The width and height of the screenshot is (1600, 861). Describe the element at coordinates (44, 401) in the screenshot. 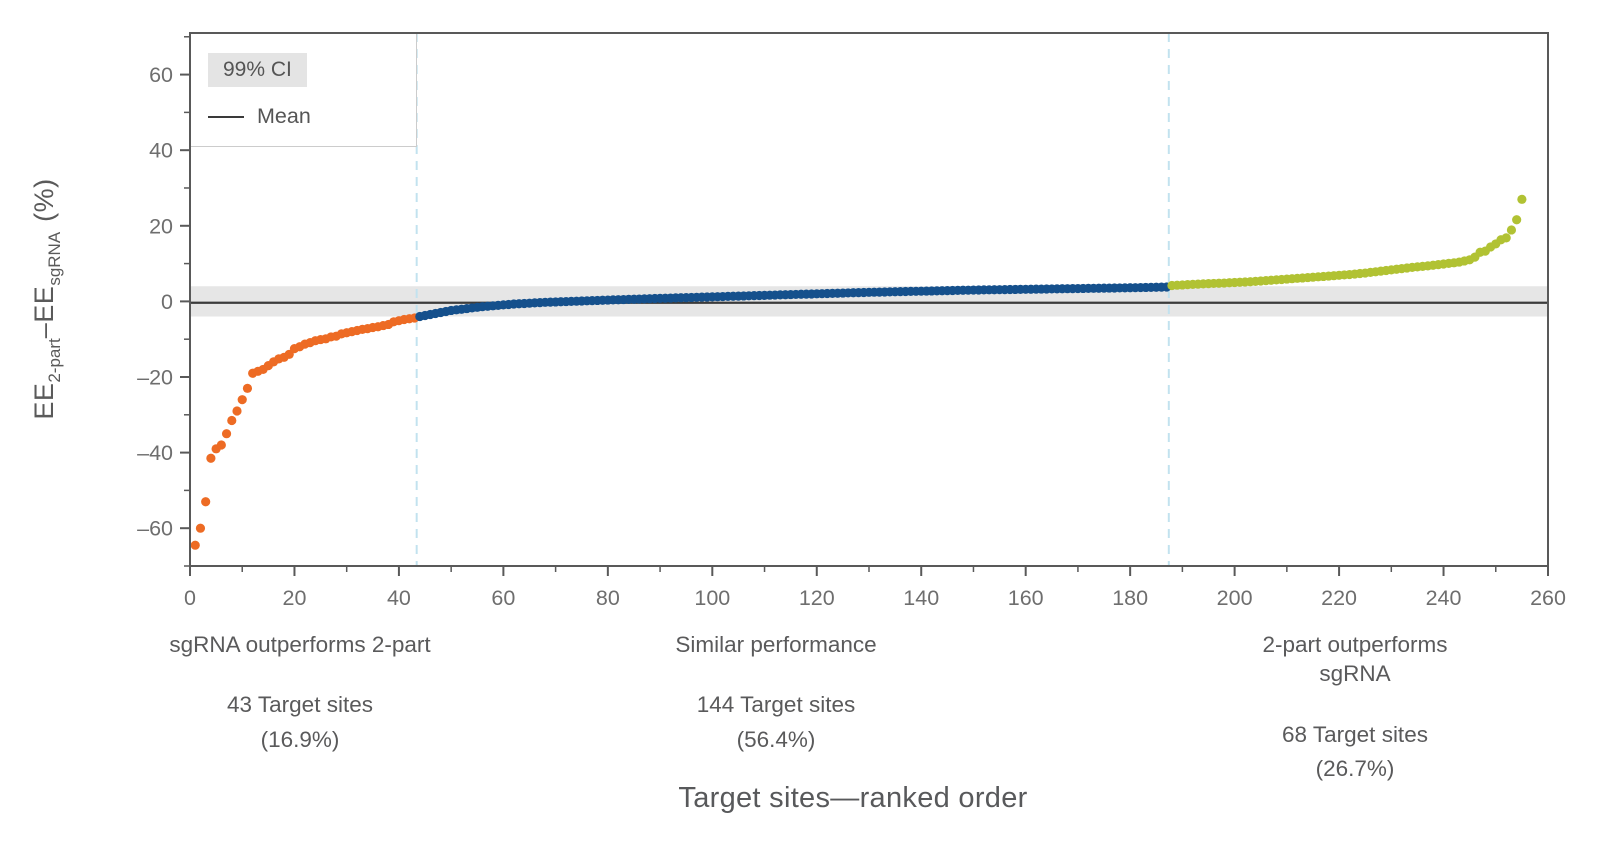

I see `y-axis-label-ee1: EE` at that location.